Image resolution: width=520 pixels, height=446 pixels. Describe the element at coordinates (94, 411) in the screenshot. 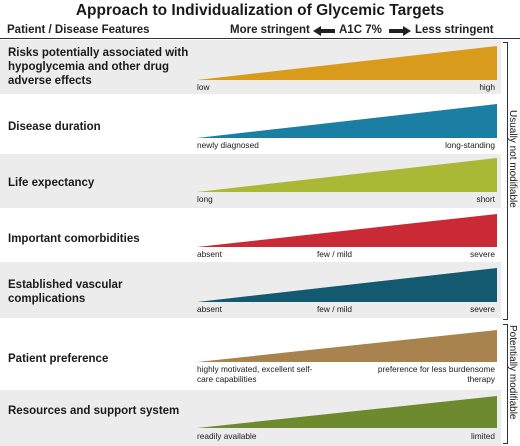

I see `row-label: Resources and support system` at that location.